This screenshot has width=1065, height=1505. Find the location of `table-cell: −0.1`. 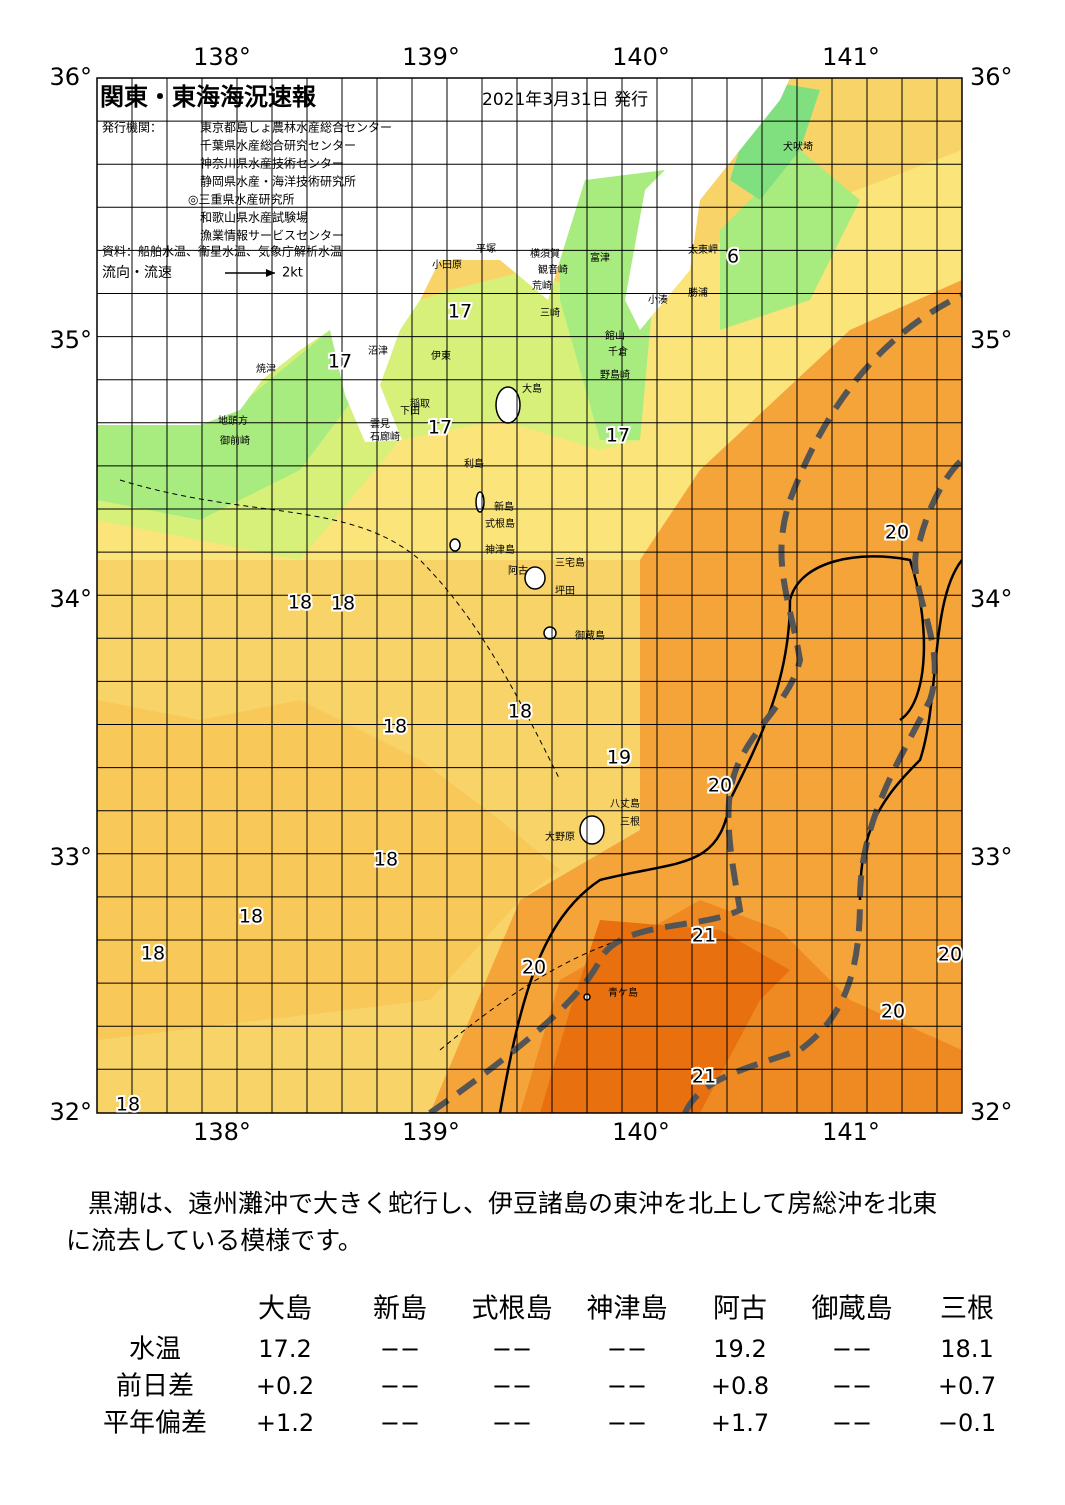

table-cell: −0.1 is located at coordinates (967, 1423).